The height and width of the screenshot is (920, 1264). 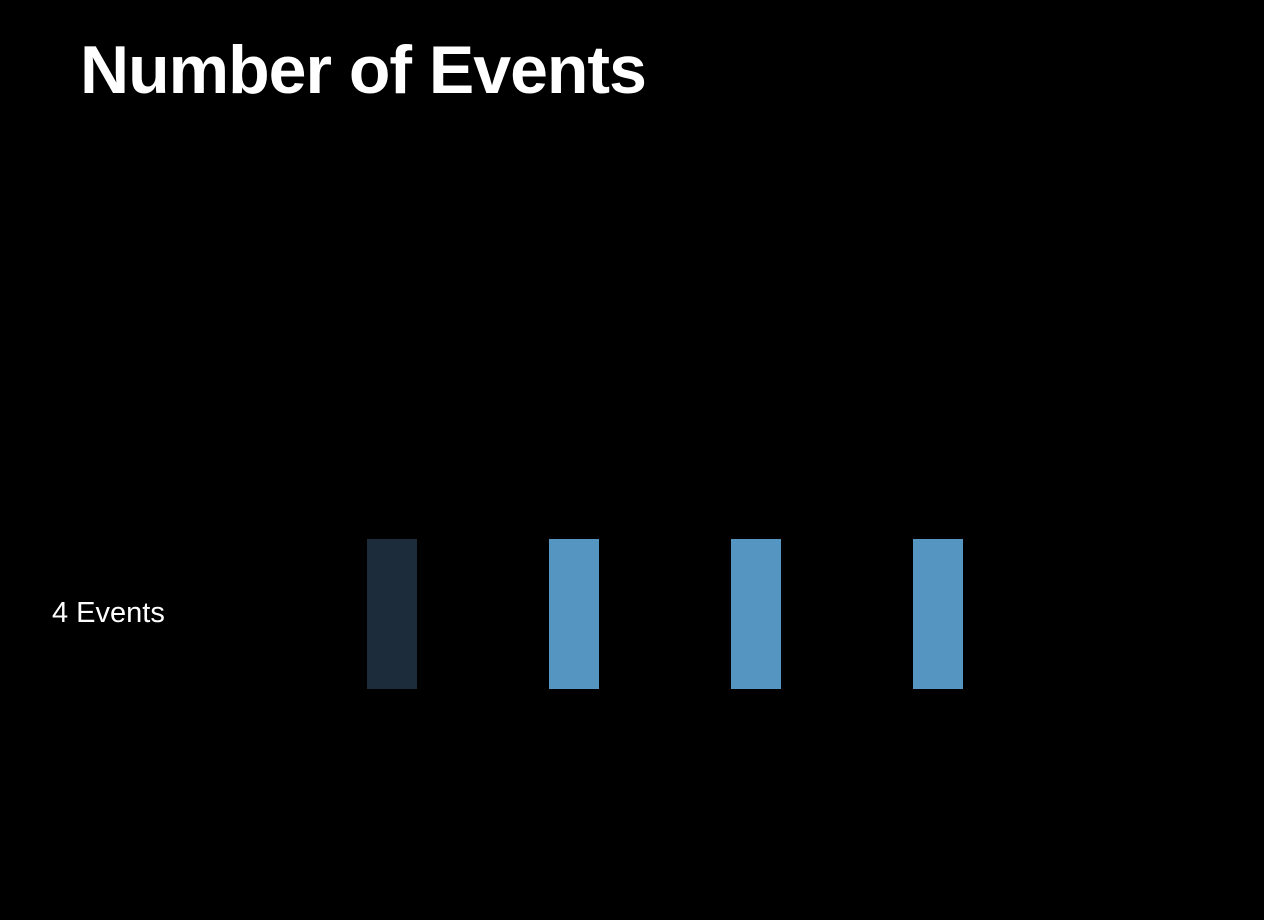 I want to click on event-count-label: 4 Events, so click(x=108, y=613).